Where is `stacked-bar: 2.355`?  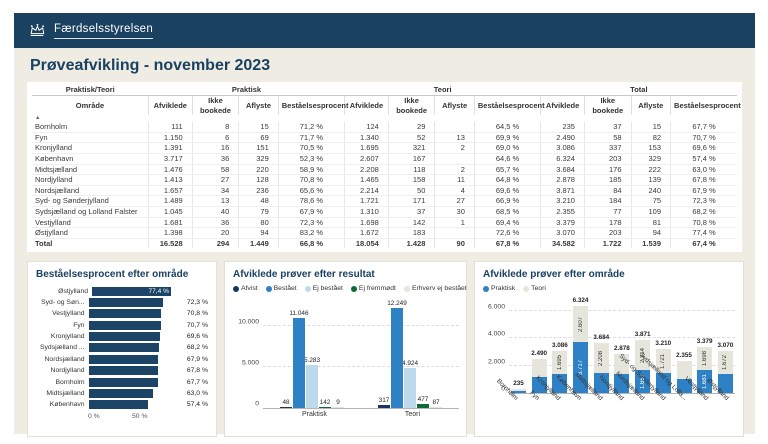 stacked-bar: 2.355 is located at coordinates (684, 373).